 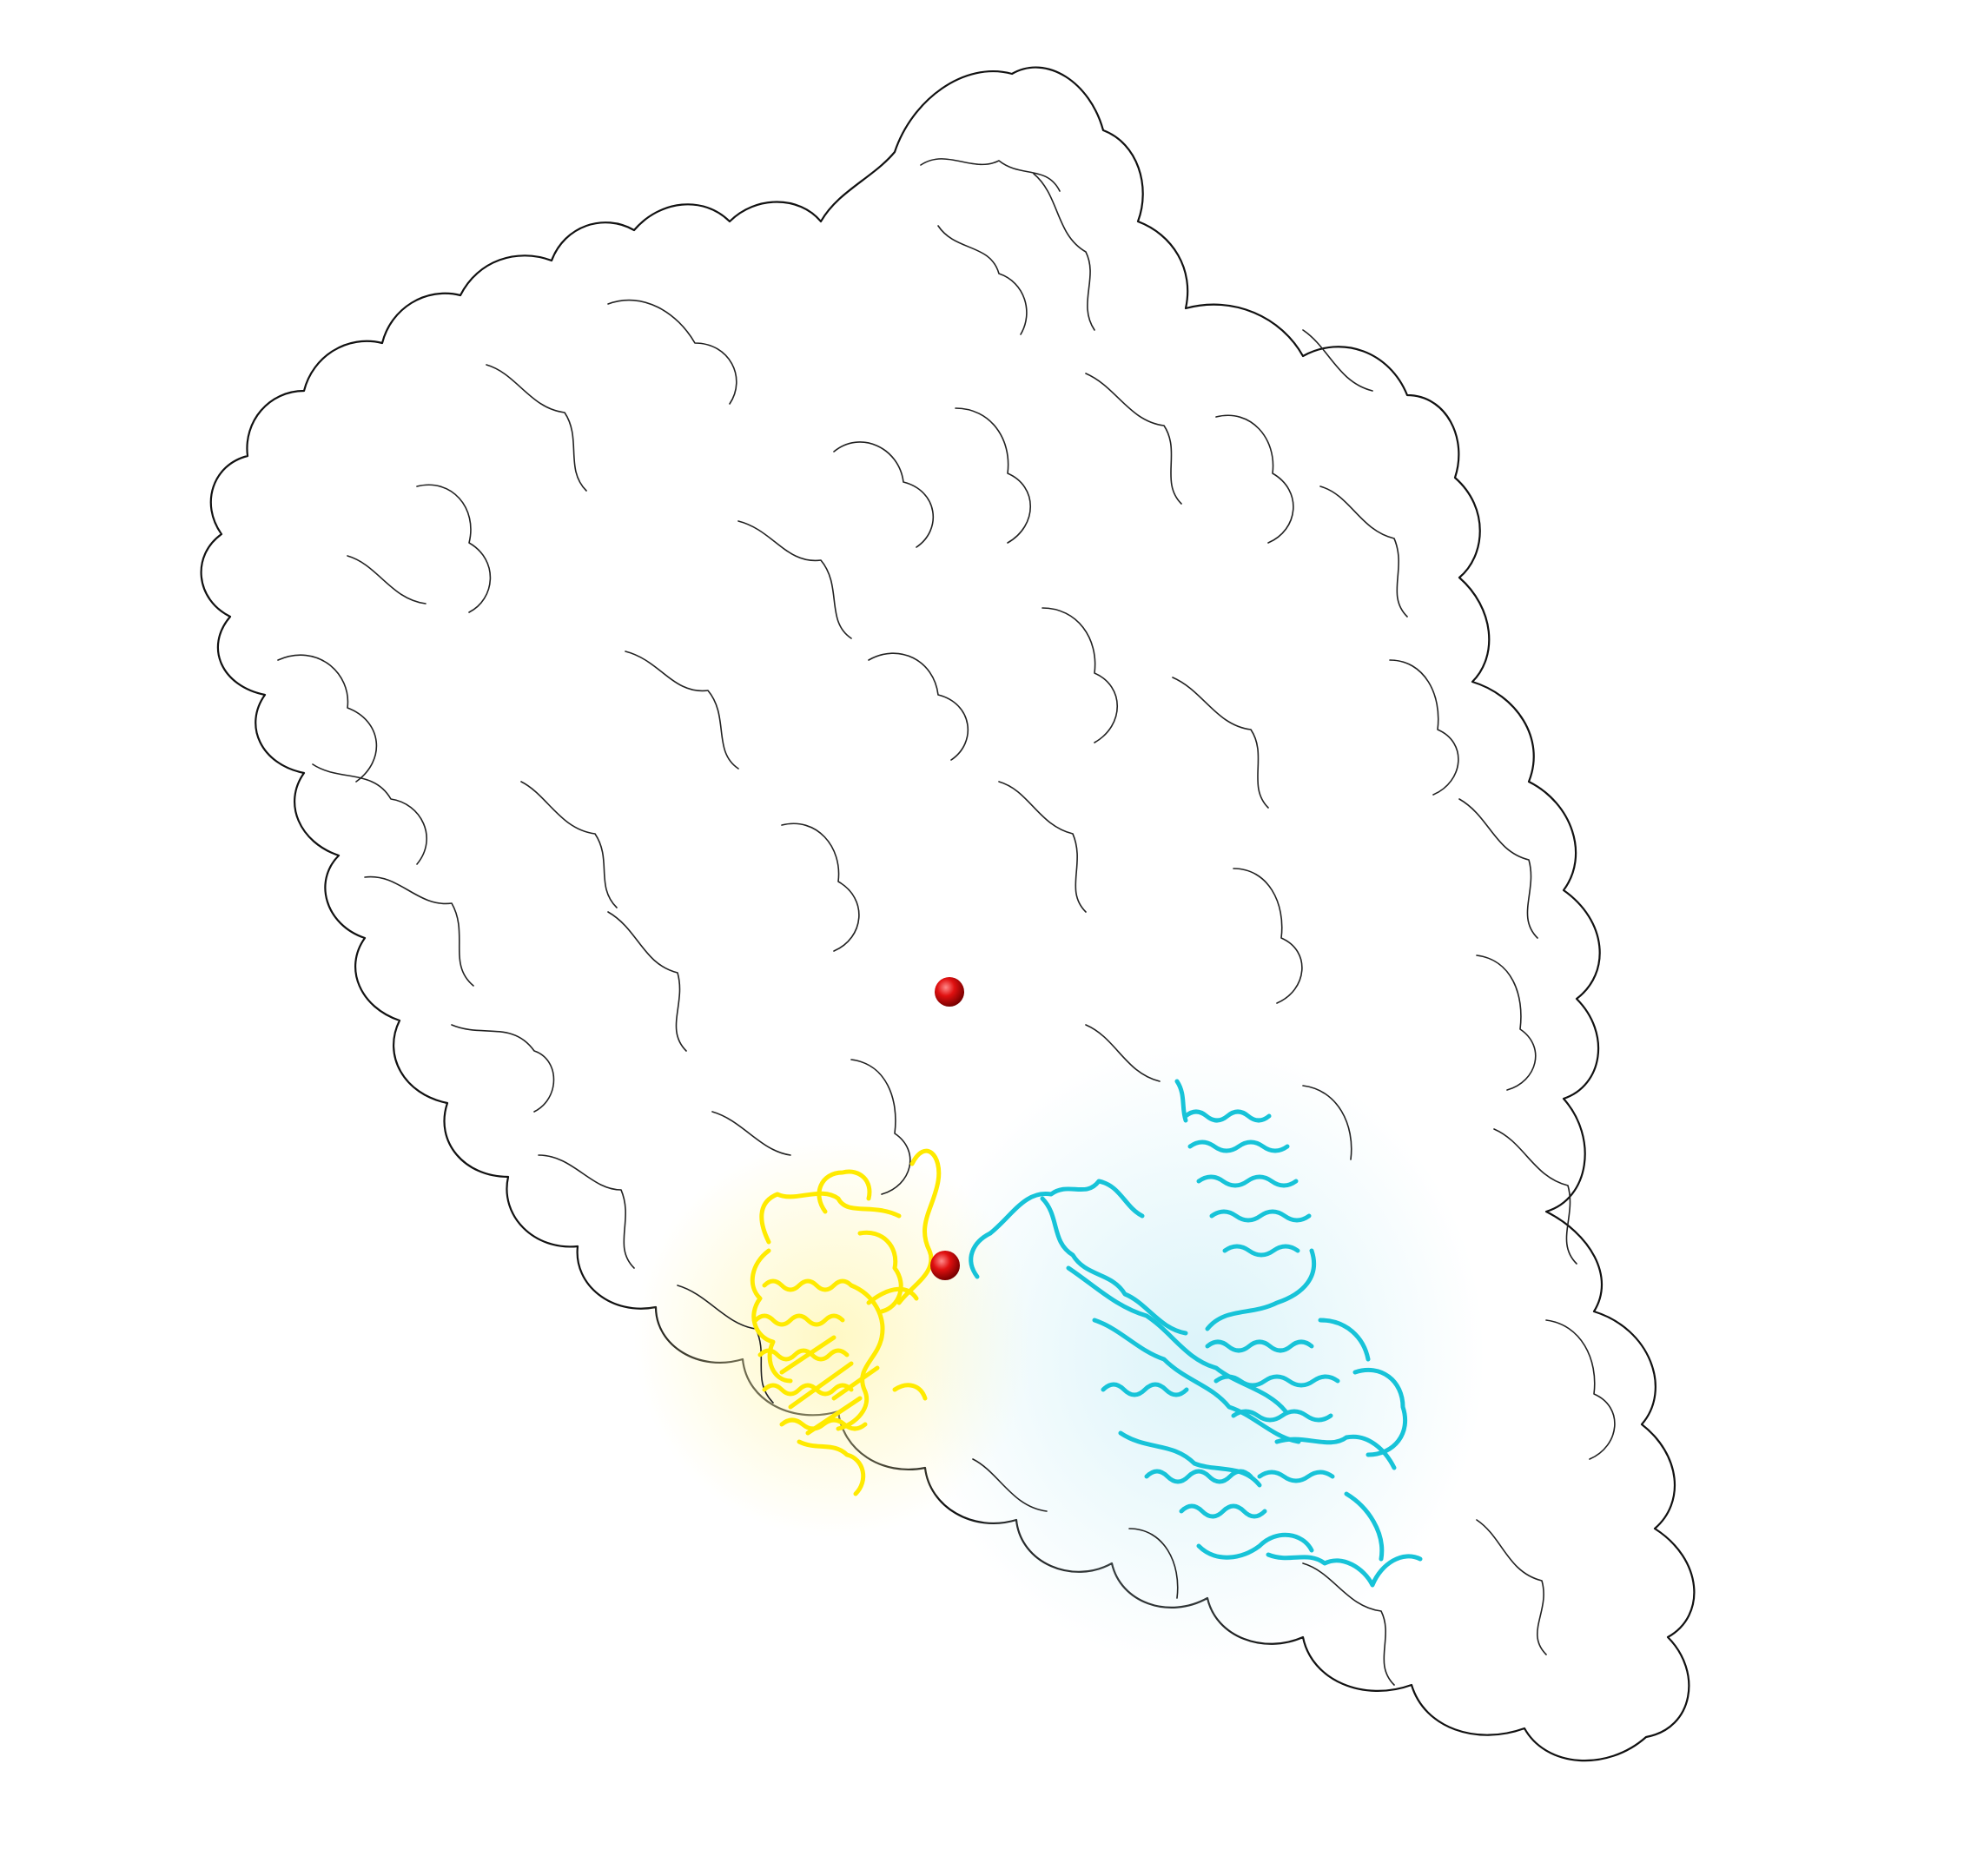 What do you see at coordinates (949, 992) in the screenshot?
I see `red-marker-upper` at bounding box center [949, 992].